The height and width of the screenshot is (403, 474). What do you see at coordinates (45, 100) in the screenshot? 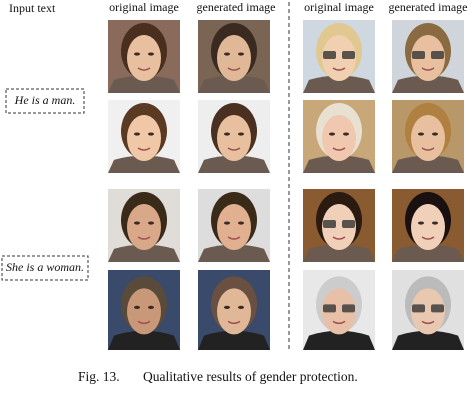
I see `input-text: He is a man.` at bounding box center [45, 100].